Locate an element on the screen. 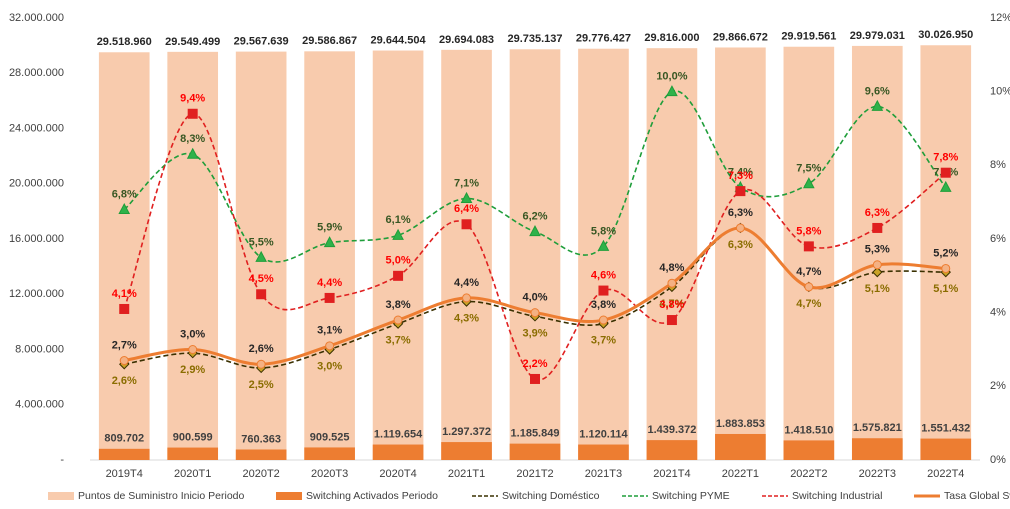 The width and height of the screenshot is (1010, 509). legend-label: Tasa Global Switching is located at coordinates (977, 496).